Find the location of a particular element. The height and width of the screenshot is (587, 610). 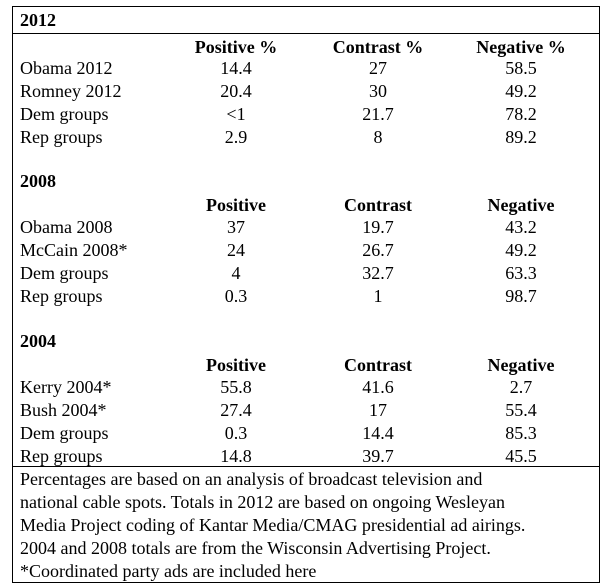

table-row: Dem groups <1 21.7 78.2 is located at coordinates (305, 114).